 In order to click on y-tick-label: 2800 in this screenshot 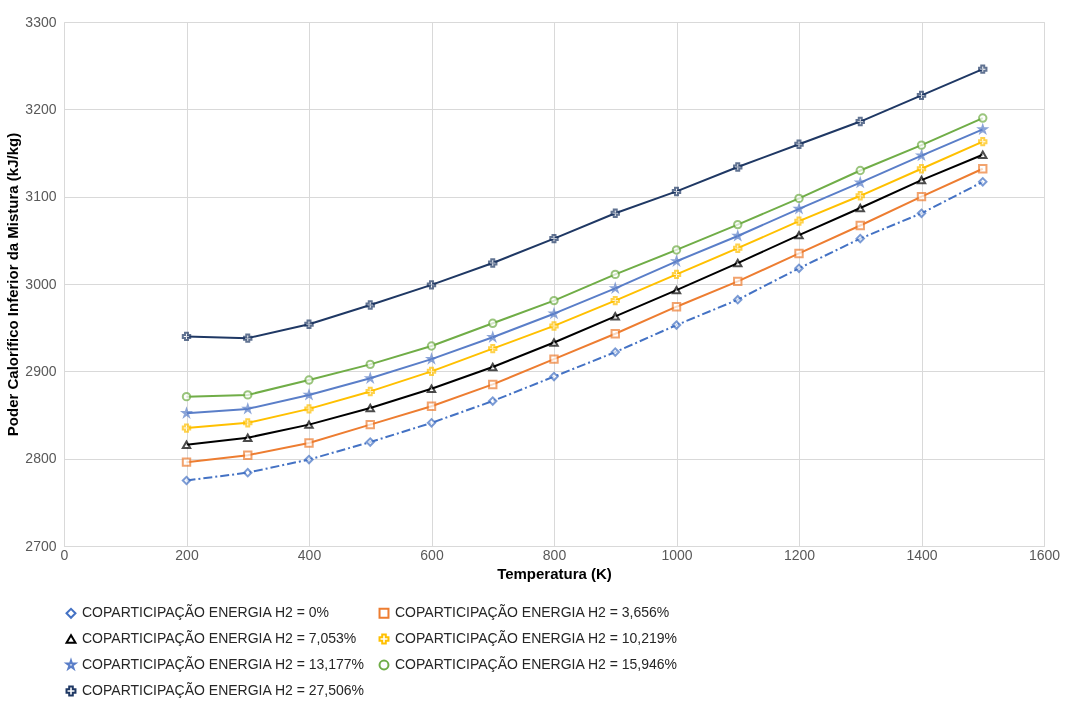, I will do `click(41, 458)`.